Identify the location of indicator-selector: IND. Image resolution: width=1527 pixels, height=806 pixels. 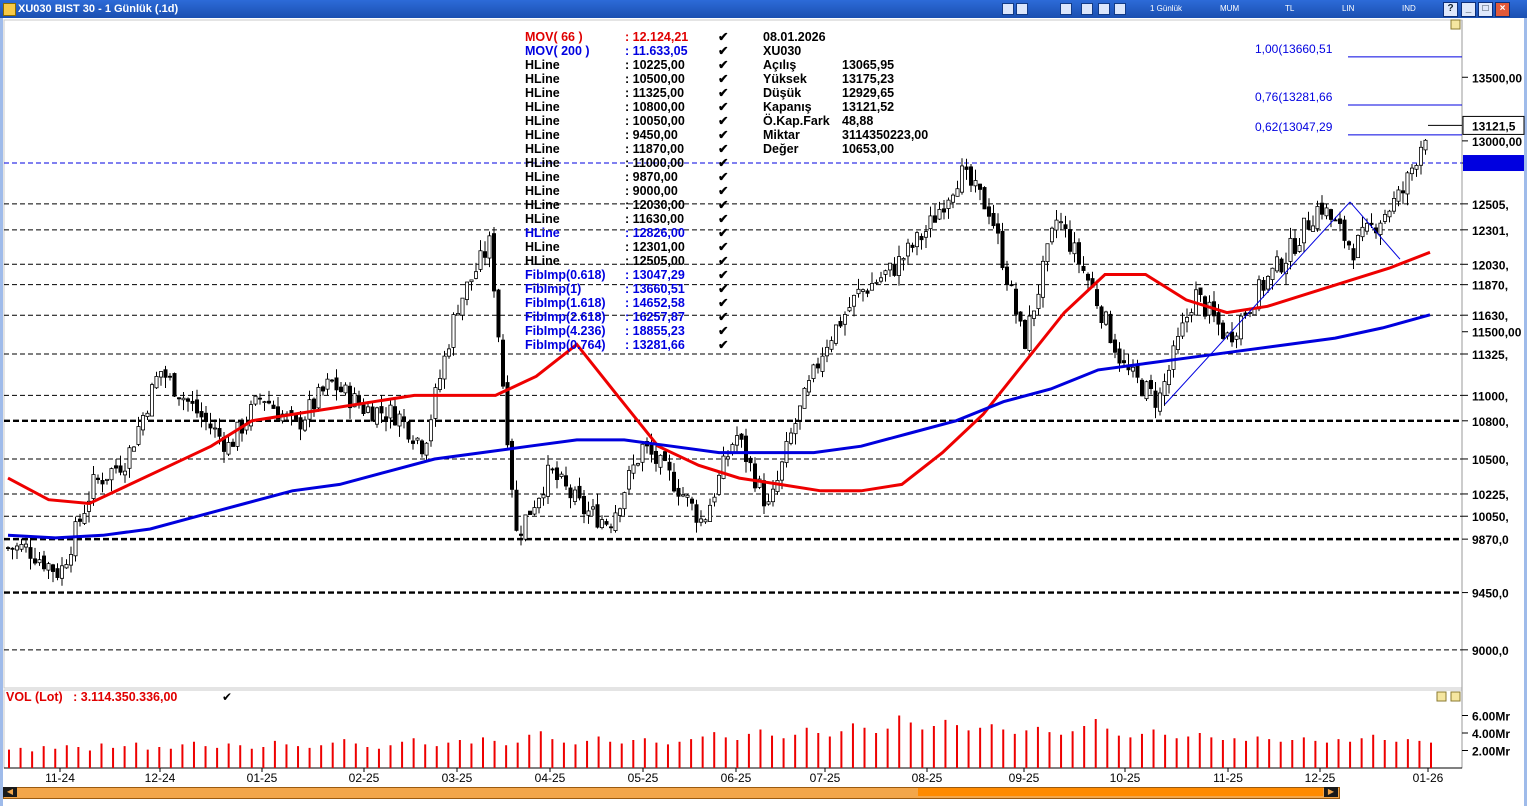
(1409, 8).